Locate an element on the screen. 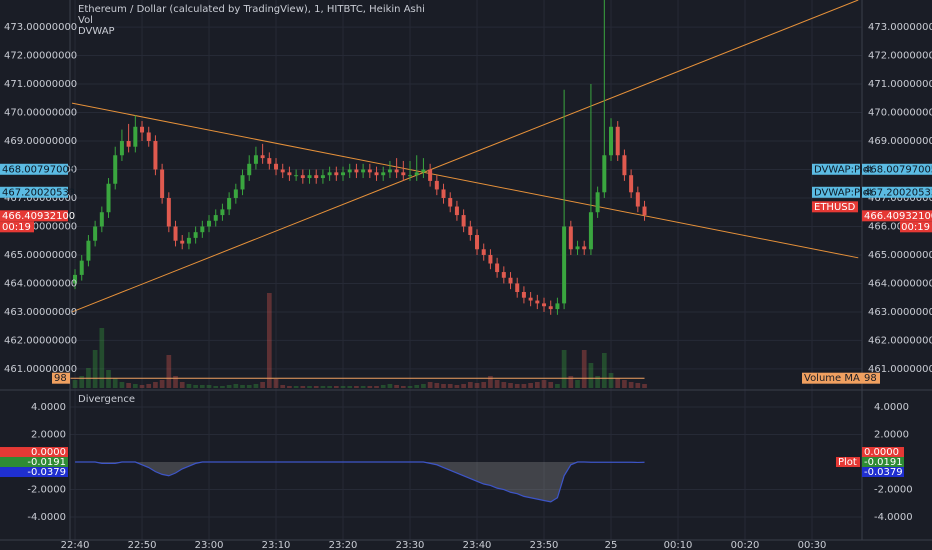  x-tick-label: 23:10 is located at coordinates (276, 545).